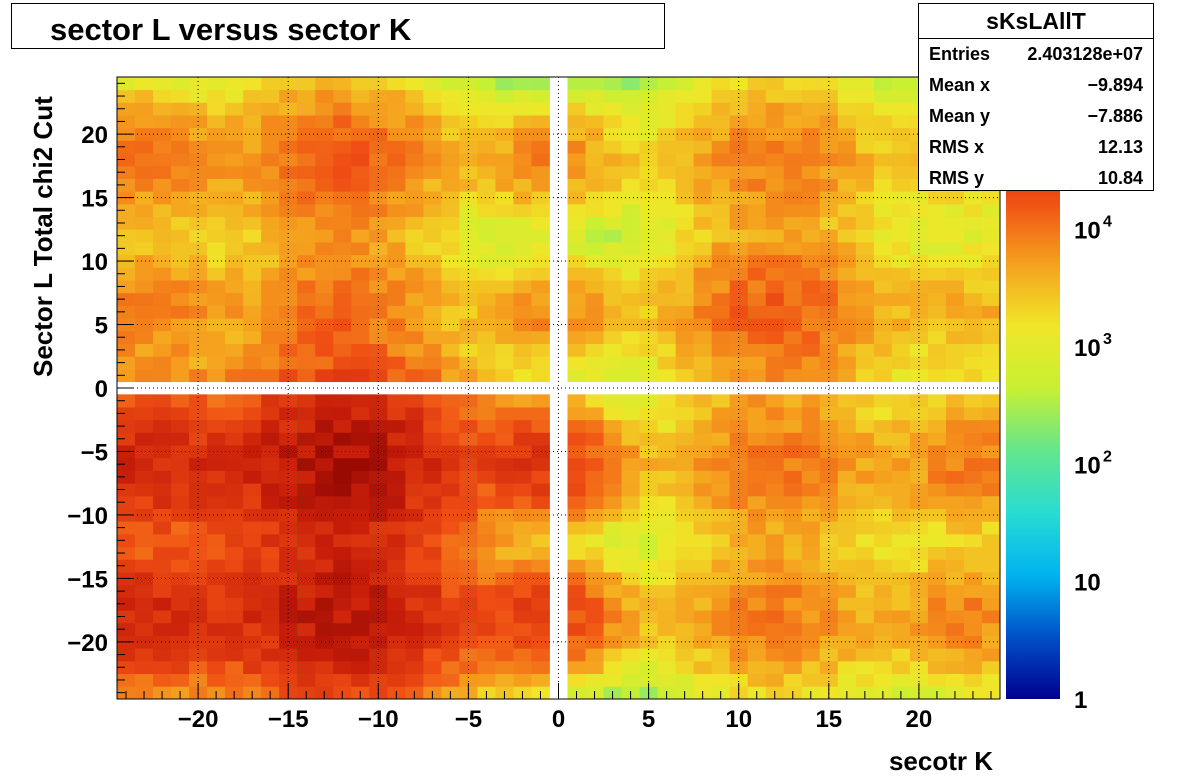 This screenshot has height=778, width=1178. What do you see at coordinates (198, 719) in the screenshot?
I see `x-tick-label: −20` at bounding box center [198, 719].